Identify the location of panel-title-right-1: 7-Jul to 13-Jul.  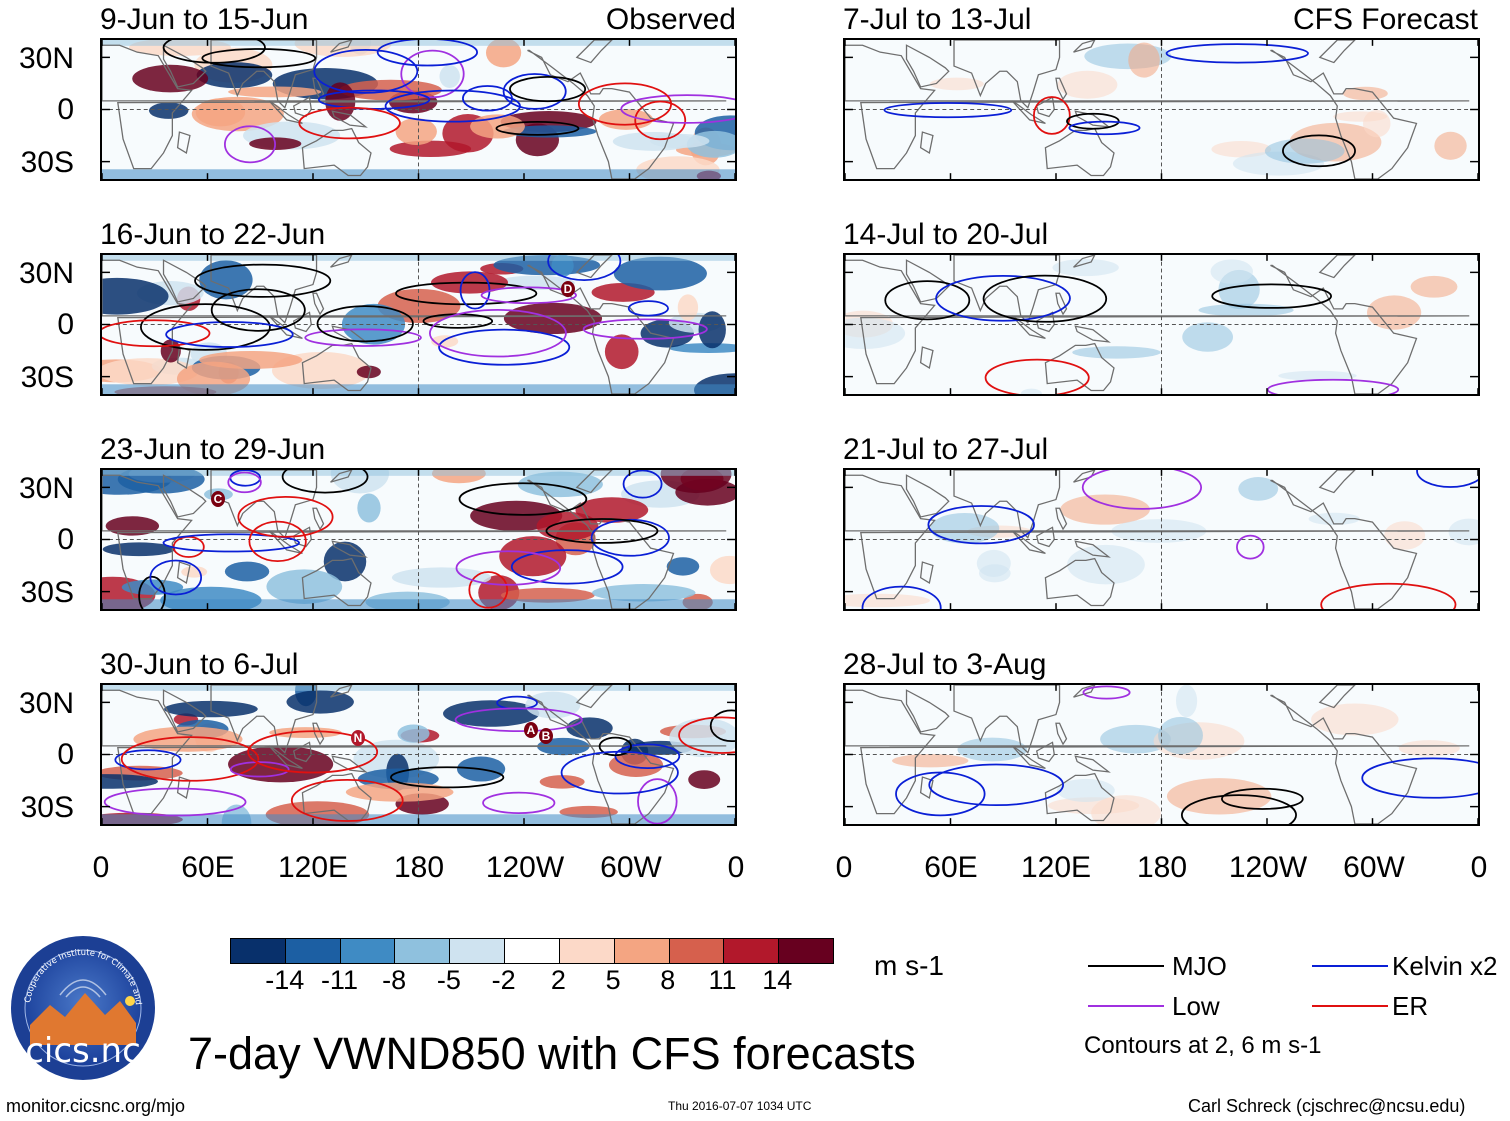
(937, 19).